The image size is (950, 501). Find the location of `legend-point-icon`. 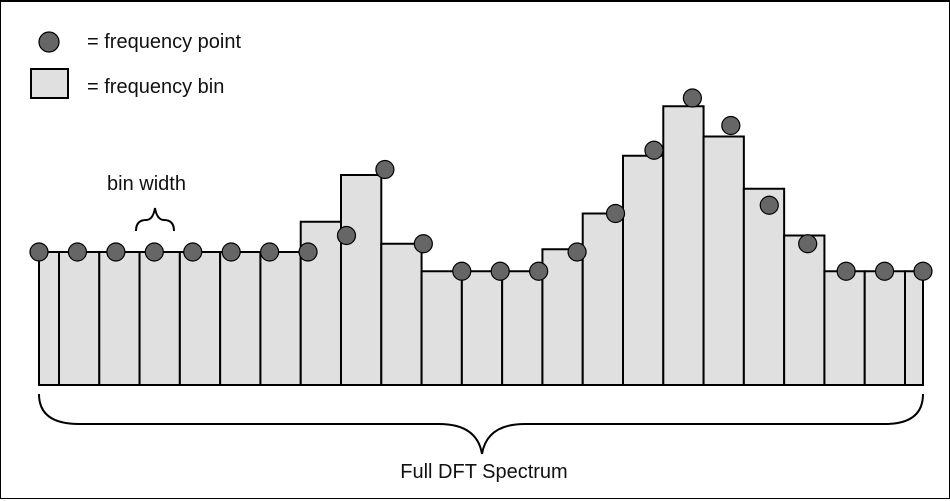

legend-point-icon is located at coordinates (49, 42).